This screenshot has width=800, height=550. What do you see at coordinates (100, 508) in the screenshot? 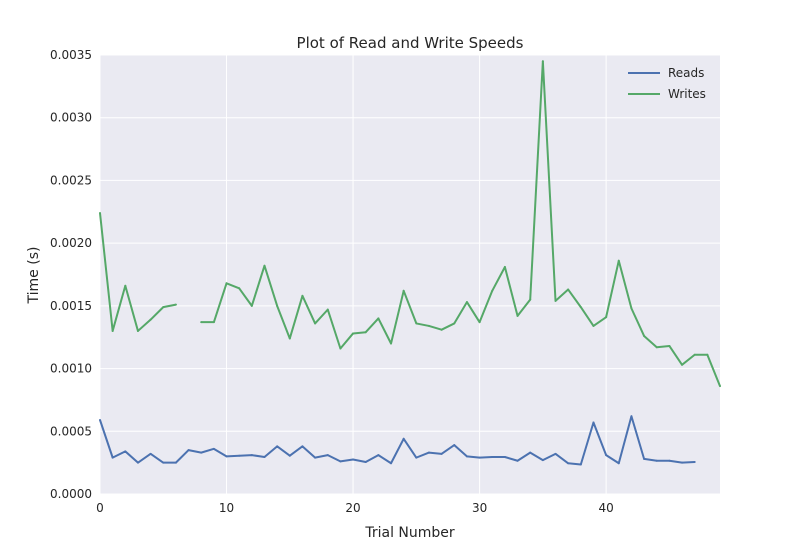
I see `x-tick-label: 0` at bounding box center [100, 508].